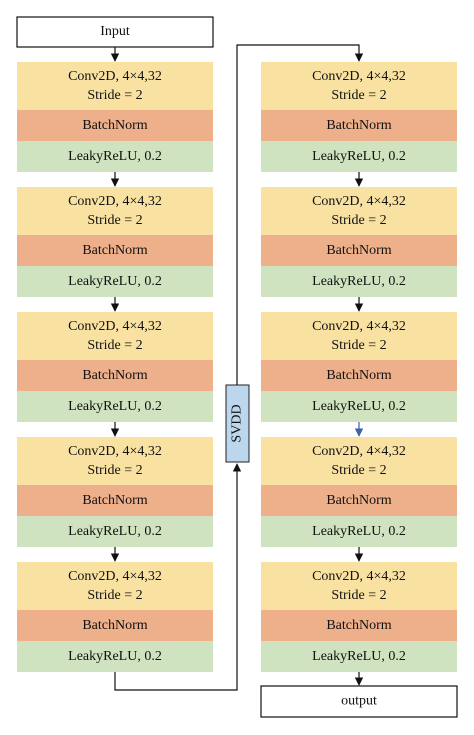 This screenshot has width=474, height=735. I want to click on input-label: Input, so click(115, 31).